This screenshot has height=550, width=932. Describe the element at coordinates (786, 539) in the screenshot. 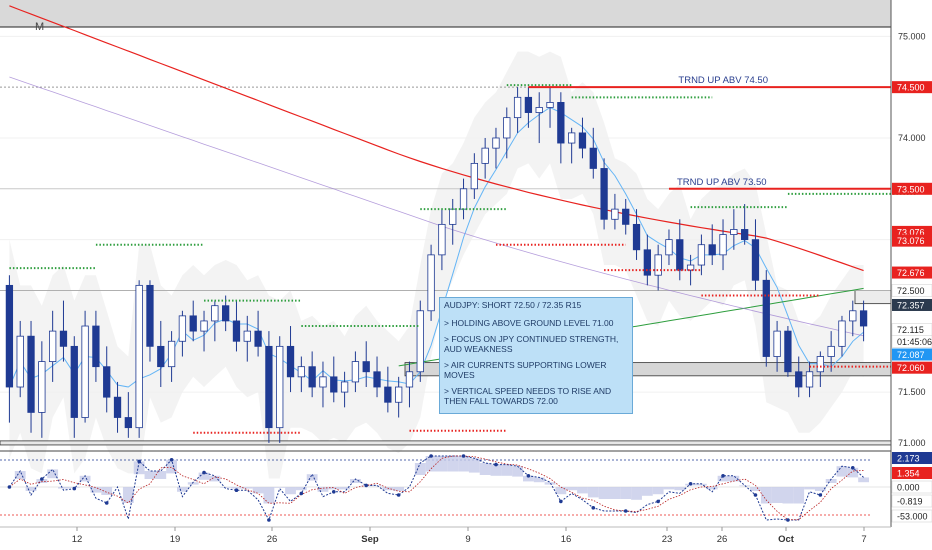

I see `time-tick-label: Oct` at that location.